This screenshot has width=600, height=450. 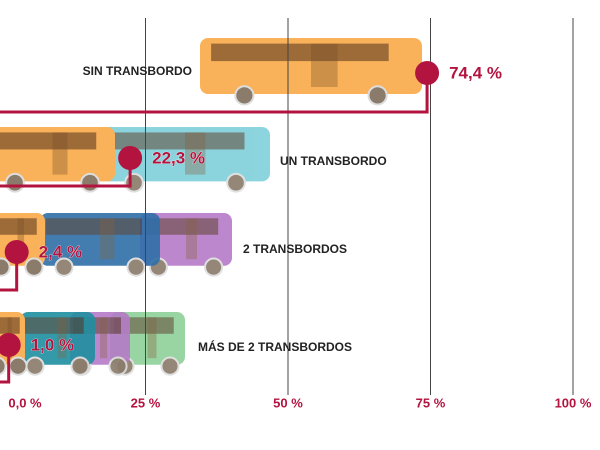 What do you see at coordinates (60, 251) in the screenshot?
I see `value-label: 2,4 %` at bounding box center [60, 251].